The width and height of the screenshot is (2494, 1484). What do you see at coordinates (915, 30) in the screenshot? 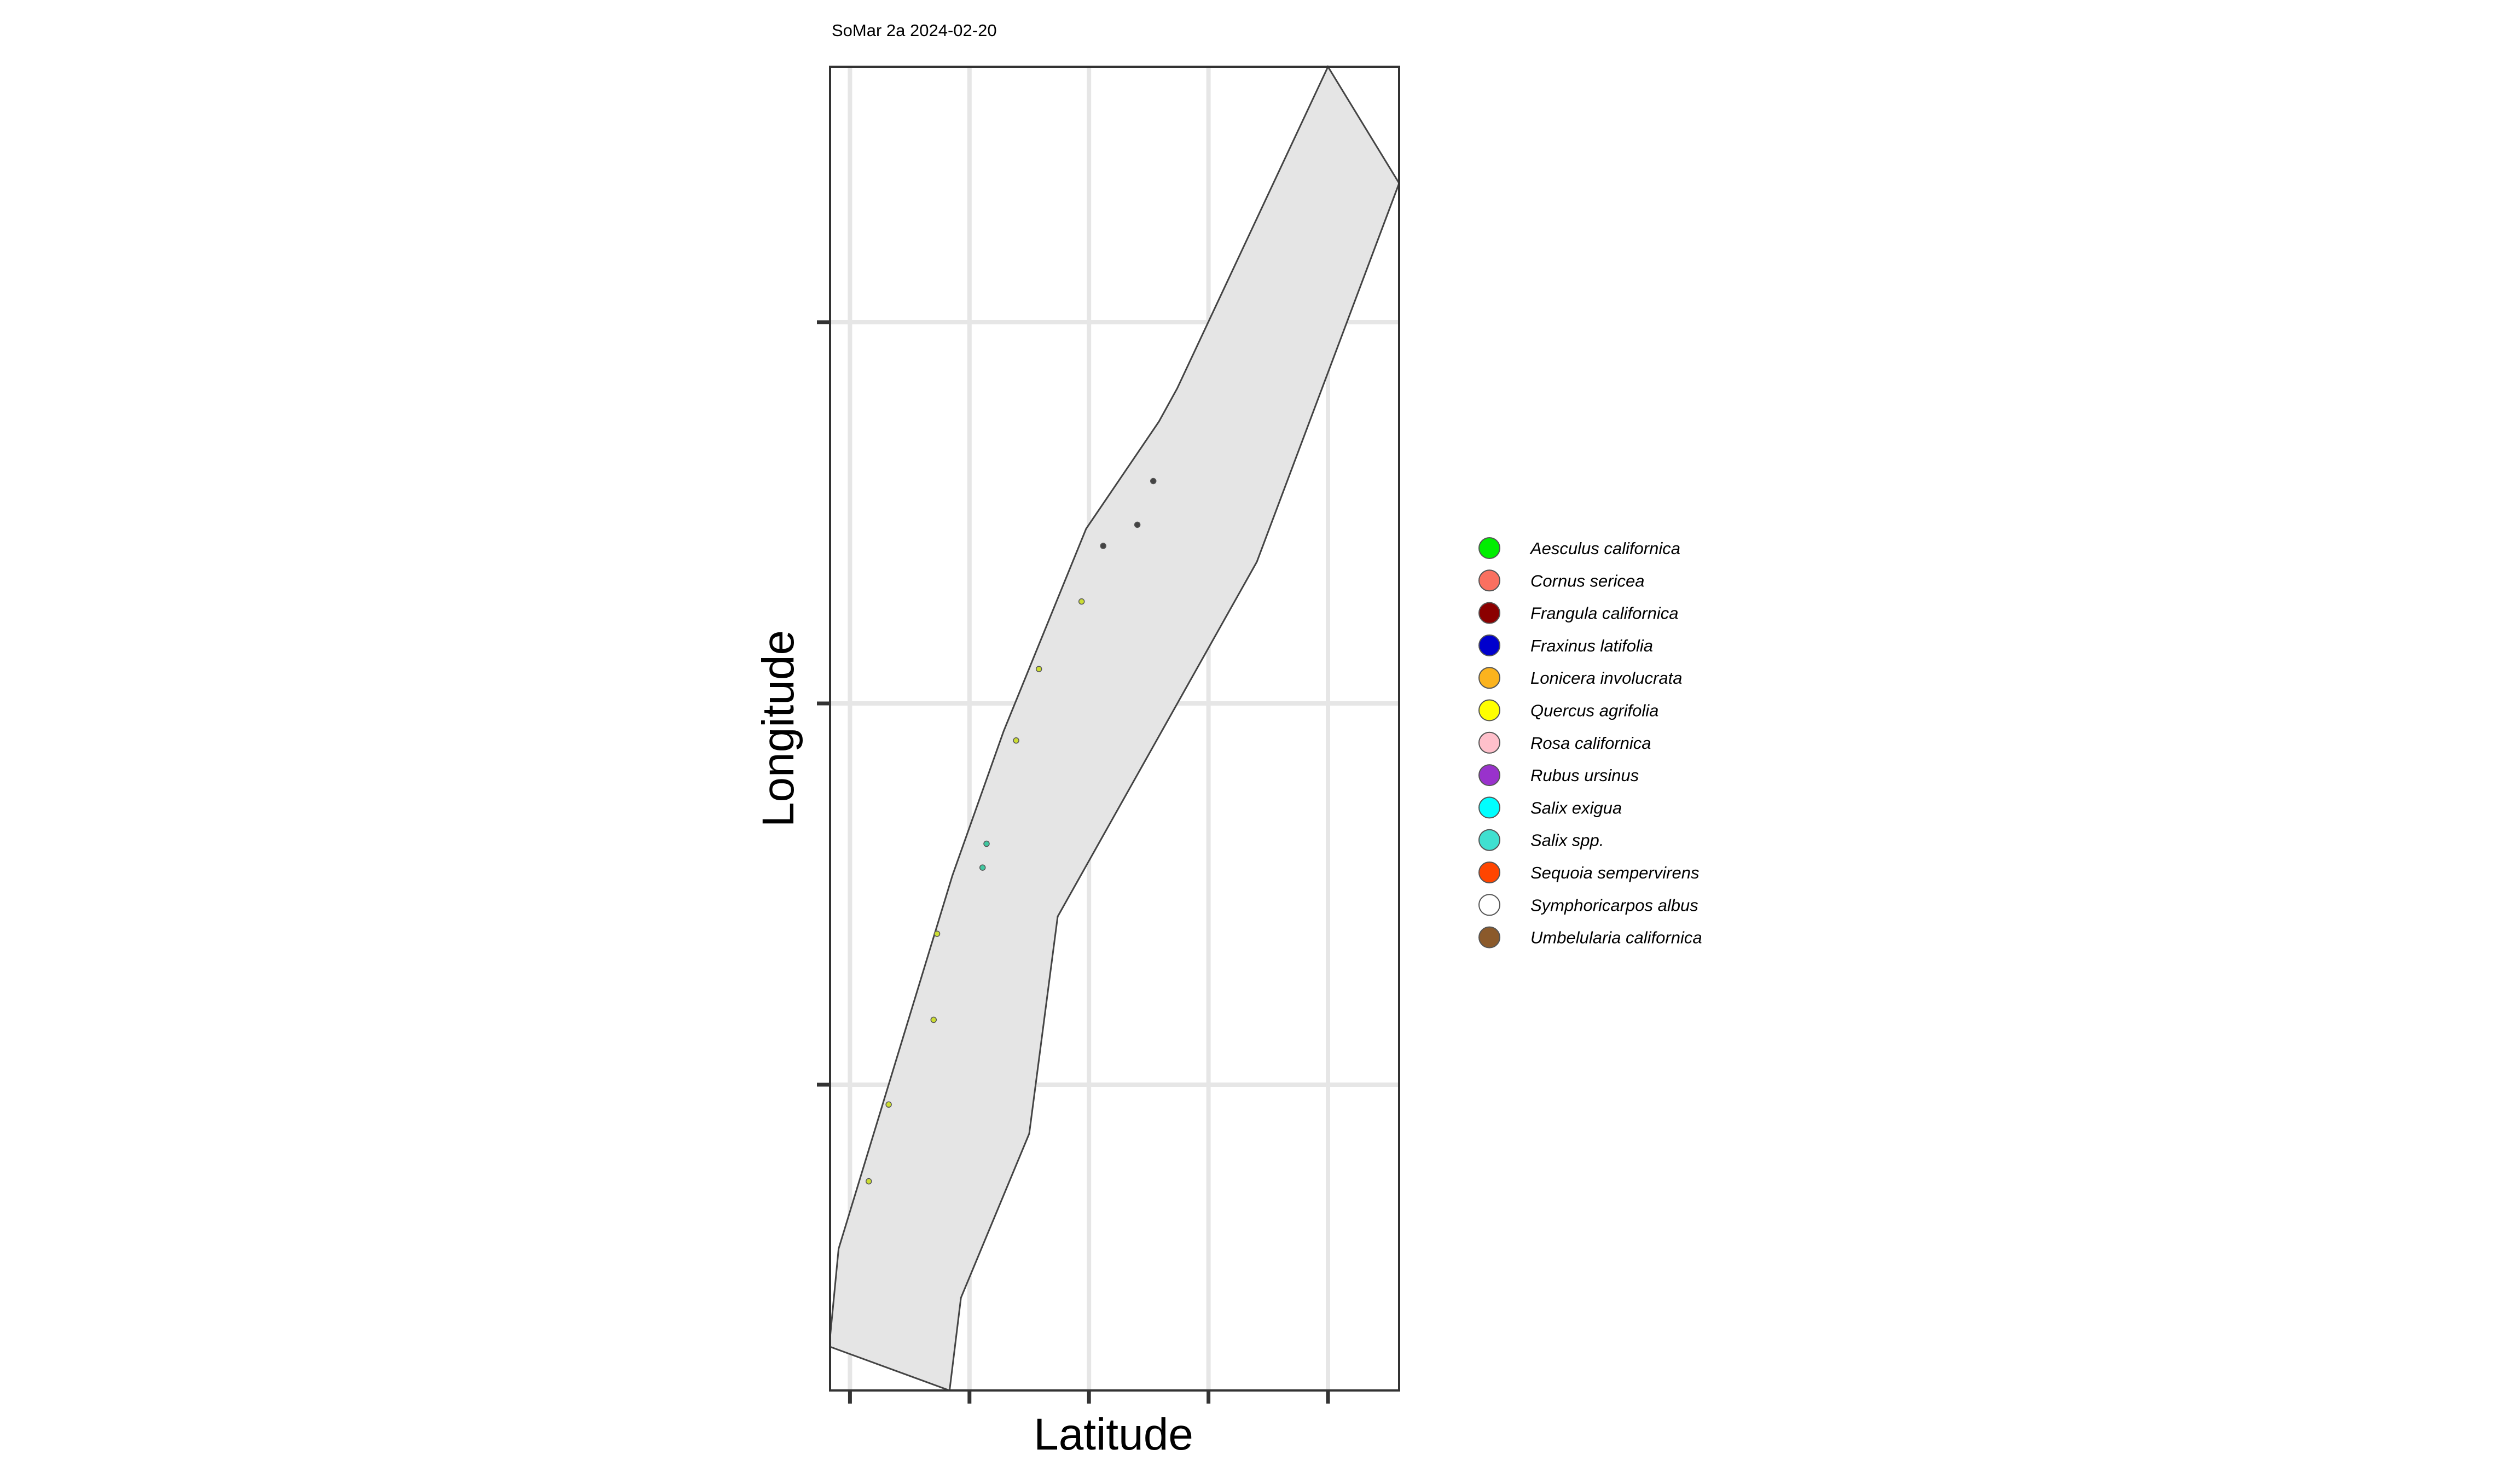
I see `chart-title: SoMar 2a 2024-02-20` at bounding box center [915, 30].